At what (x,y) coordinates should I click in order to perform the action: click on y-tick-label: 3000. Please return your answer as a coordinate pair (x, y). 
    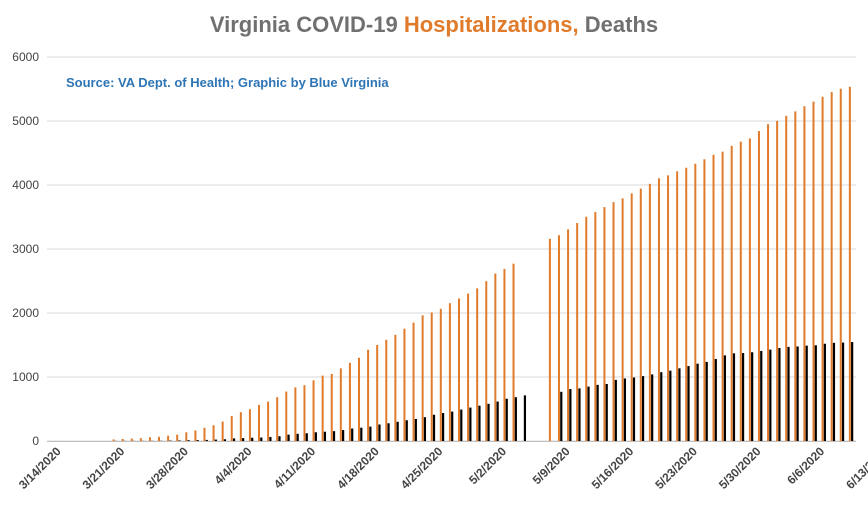
    Looking at the image, I should click on (25, 249).